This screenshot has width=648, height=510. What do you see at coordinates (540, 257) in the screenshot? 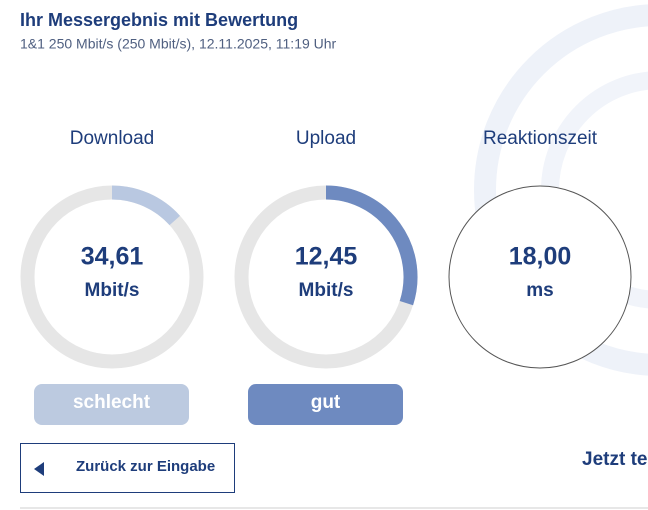
I see `gauge-value: 18,00` at bounding box center [540, 257].